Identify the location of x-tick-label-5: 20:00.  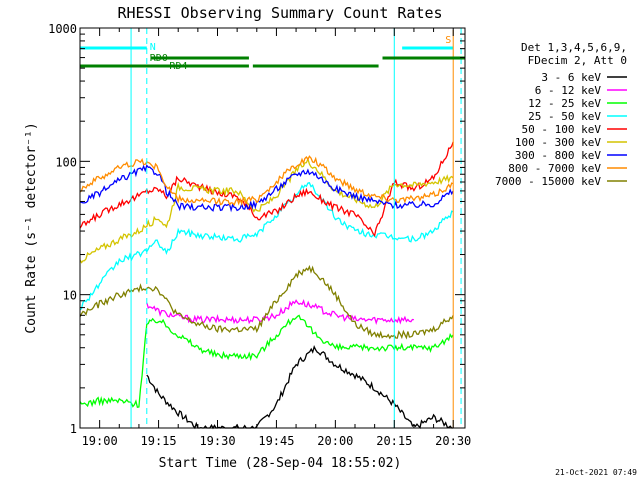
(335, 441).